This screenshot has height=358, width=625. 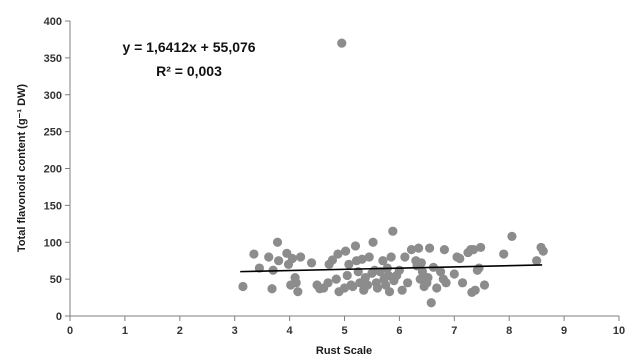 What do you see at coordinates (399, 331) in the screenshot?
I see `x-tick-label: 6` at bounding box center [399, 331].